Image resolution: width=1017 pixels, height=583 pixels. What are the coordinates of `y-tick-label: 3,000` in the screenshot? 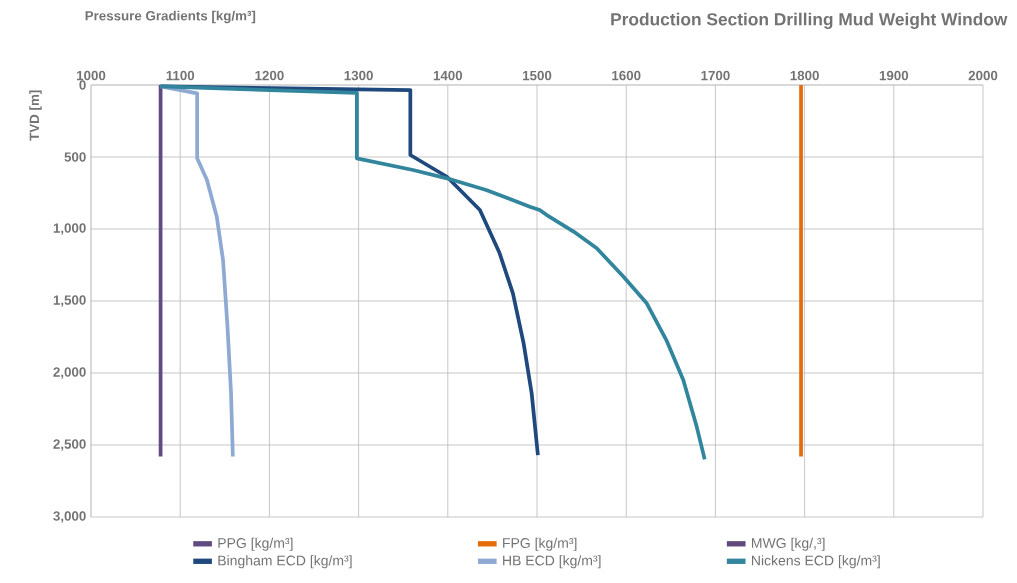 It's located at (69, 517).